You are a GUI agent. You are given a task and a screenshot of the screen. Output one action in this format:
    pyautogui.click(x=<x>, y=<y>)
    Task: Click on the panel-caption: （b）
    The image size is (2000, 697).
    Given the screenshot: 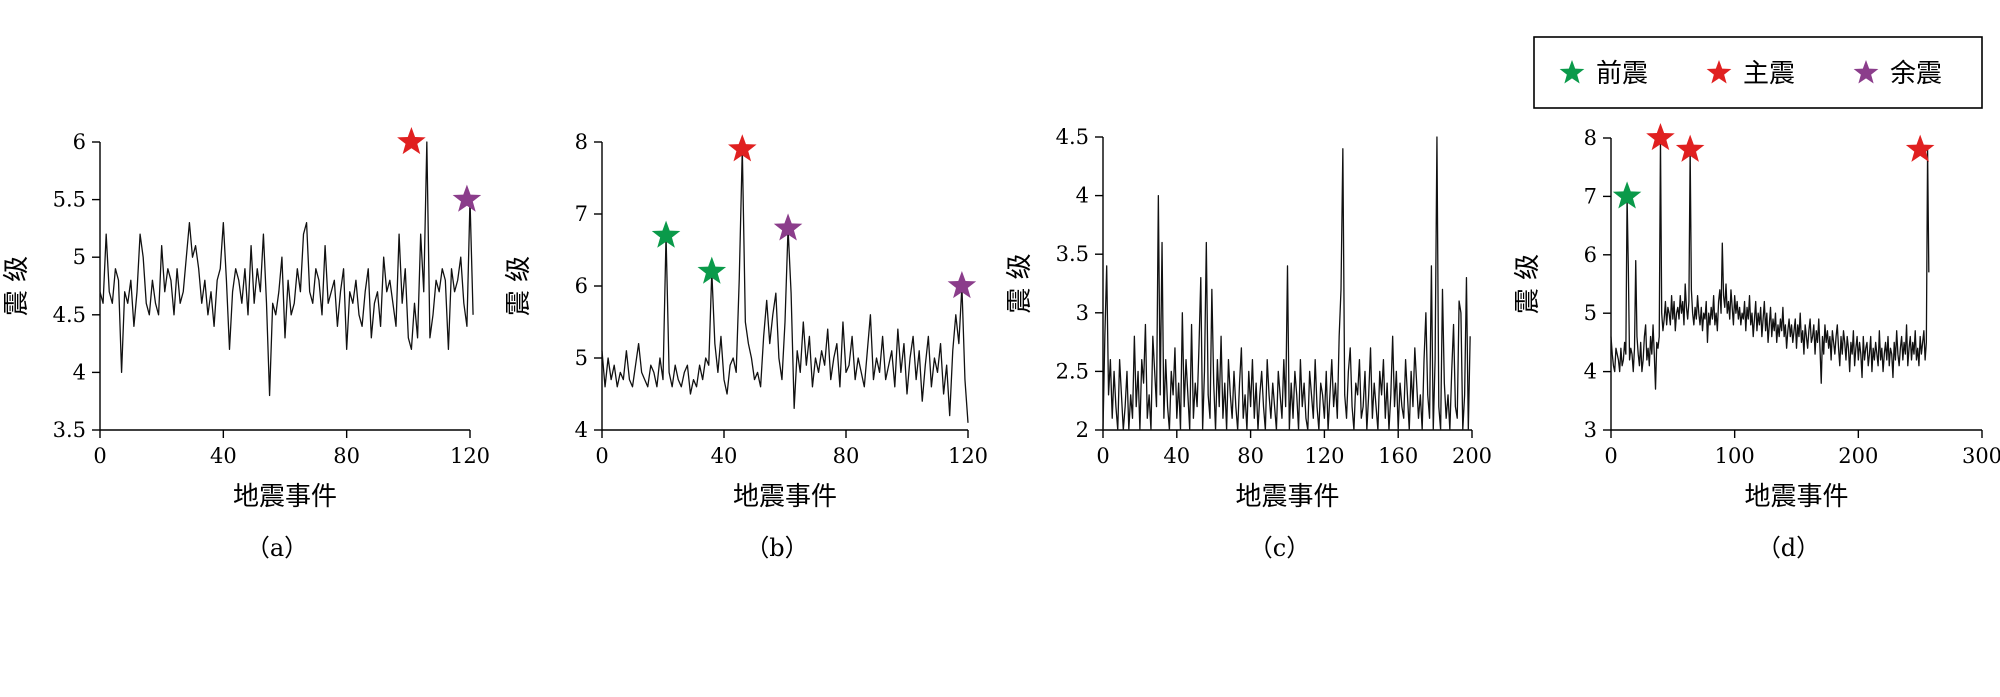 What is the action you would take?
    pyautogui.click(x=776, y=548)
    